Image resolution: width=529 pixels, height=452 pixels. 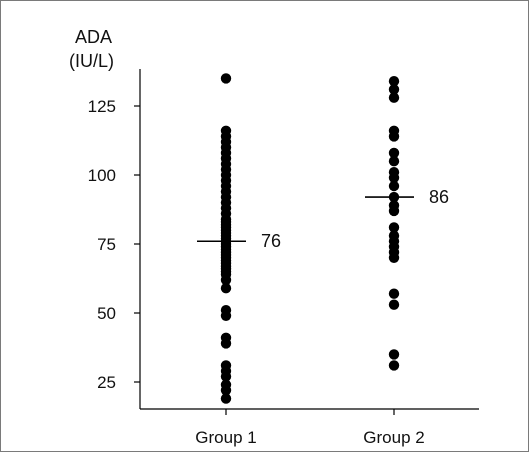 What do you see at coordinates (271, 241) in the screenshot?
I see `median-label: 76` at bounding box center [271, 241].